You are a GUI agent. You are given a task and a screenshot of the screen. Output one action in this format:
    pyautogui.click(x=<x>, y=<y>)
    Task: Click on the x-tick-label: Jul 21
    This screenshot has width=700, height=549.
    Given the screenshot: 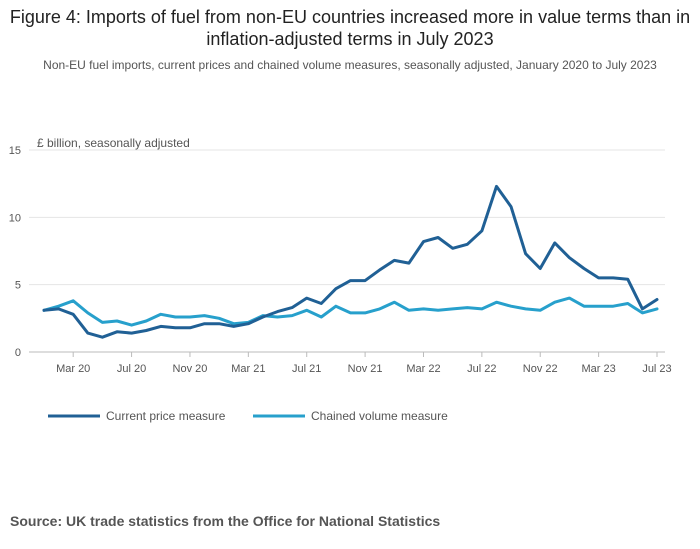 What is the action you would take?
    pyautogui.click(x=306, y=369)
    